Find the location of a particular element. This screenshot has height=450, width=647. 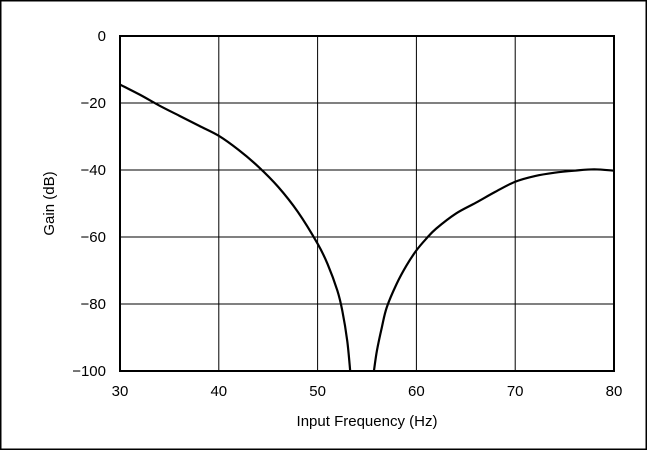

y-tick-label-neg80: −80 is located at coordinates (93, 304).